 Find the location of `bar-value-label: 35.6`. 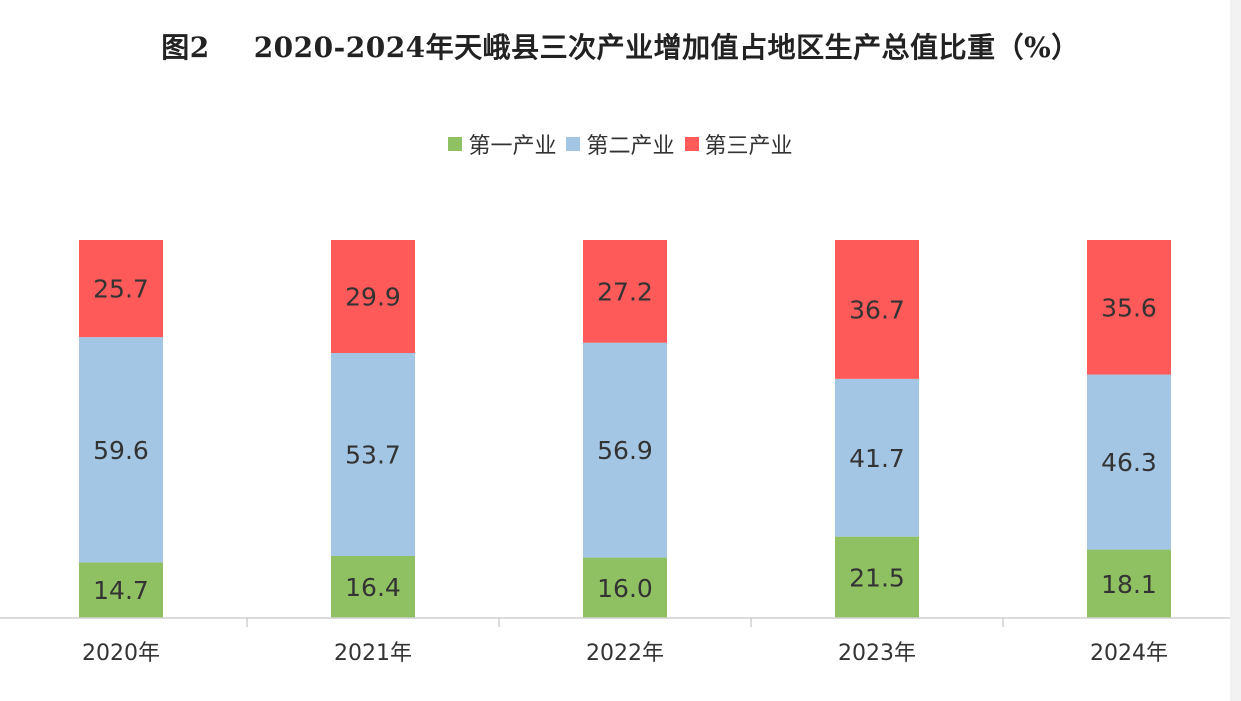

bar-value-label: 35.6 is located at coordinates (1129, 307).